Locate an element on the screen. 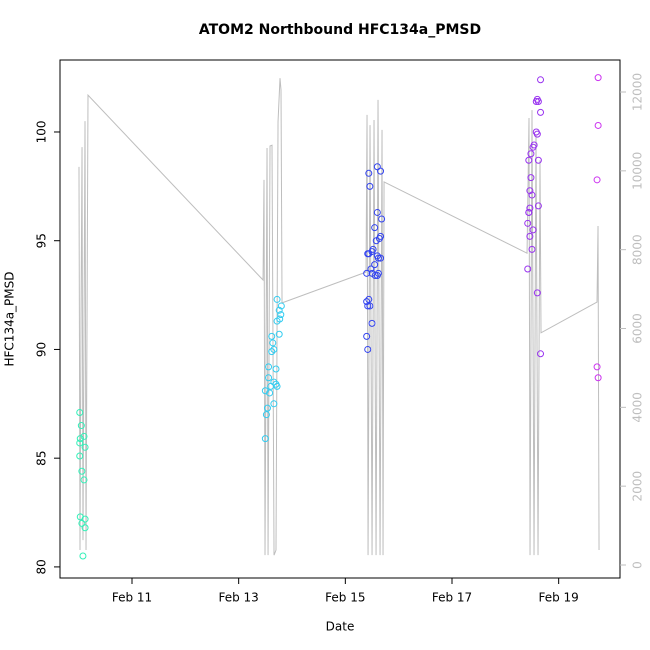  y2-tick-label: 8000 is located at coordinates (638, 249).